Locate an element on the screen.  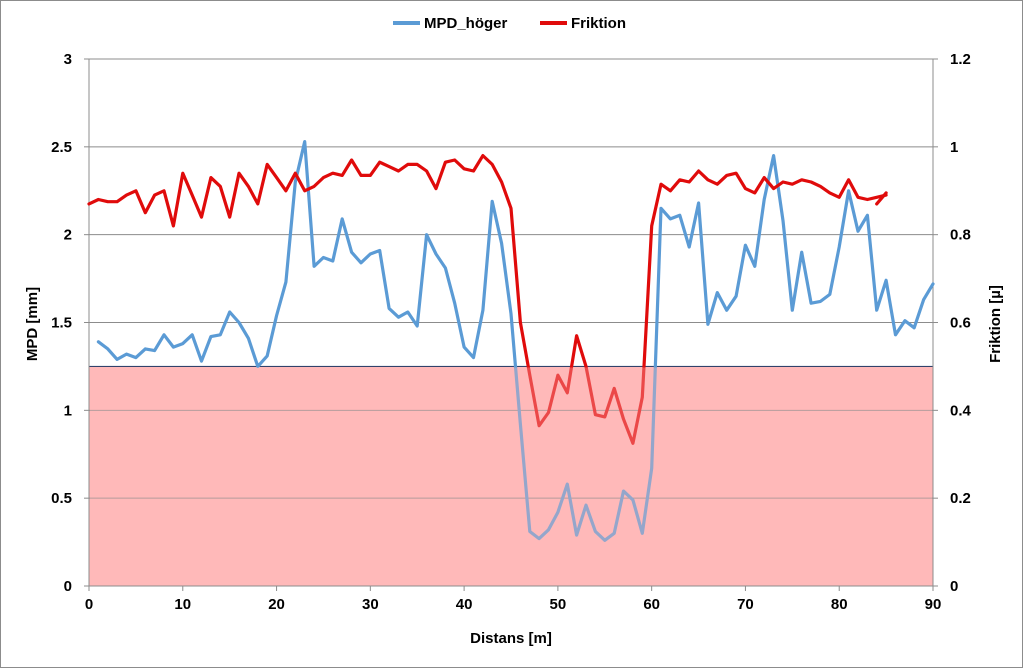
legend-label-mpd: MPD_höger is located at coordinates (466, 23).